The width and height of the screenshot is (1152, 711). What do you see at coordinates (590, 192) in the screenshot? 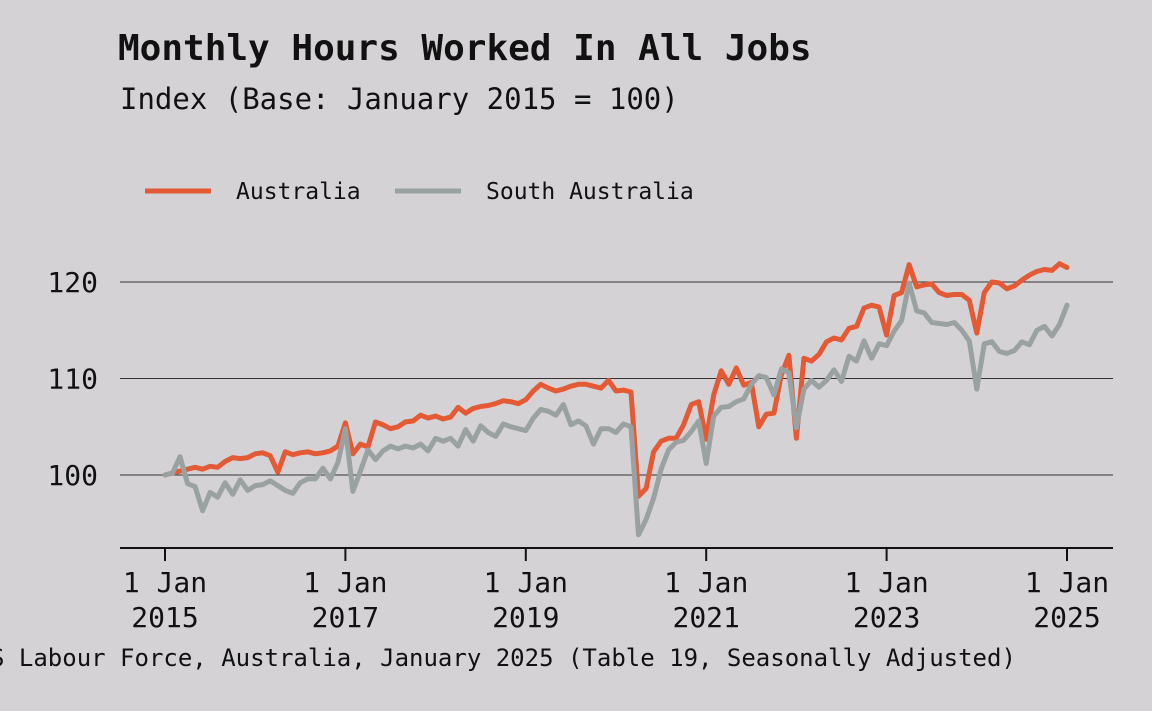
I see `legend-label: South Australia` at bounding box center [590, 192].